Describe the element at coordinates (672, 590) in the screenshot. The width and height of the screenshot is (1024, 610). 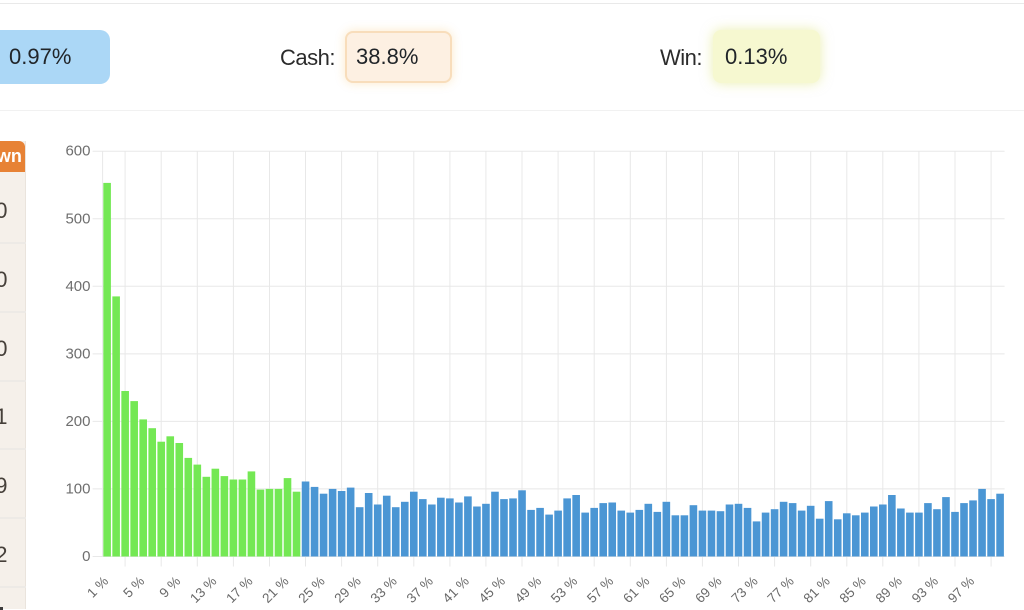
I see `svg-text: 65 %` at that location.